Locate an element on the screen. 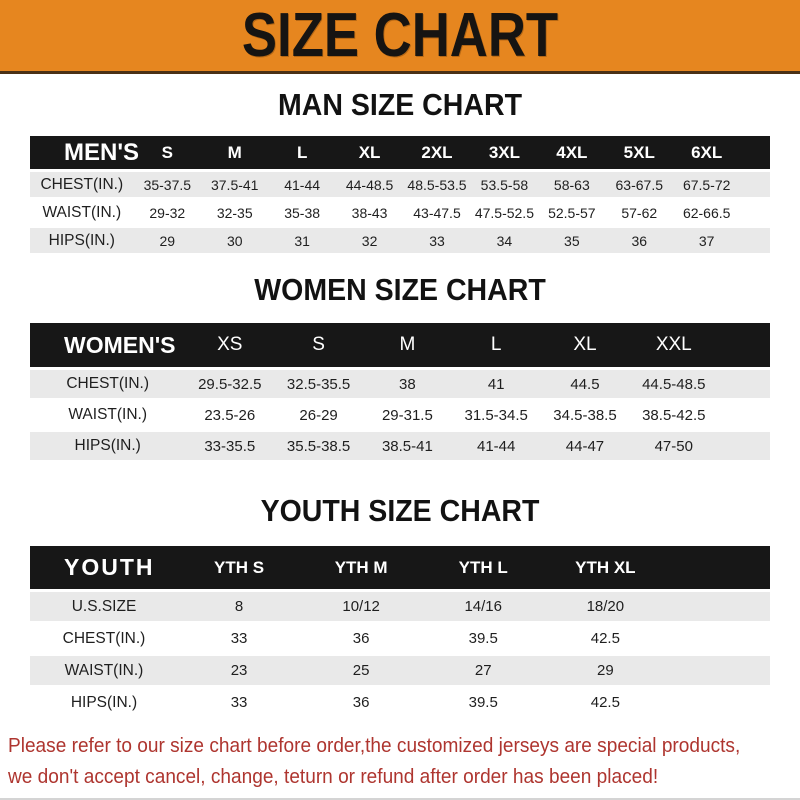 Image resolution: width=800 pixels, height=800 pixels. size-value: 34 is located at coordinates (504, 240).